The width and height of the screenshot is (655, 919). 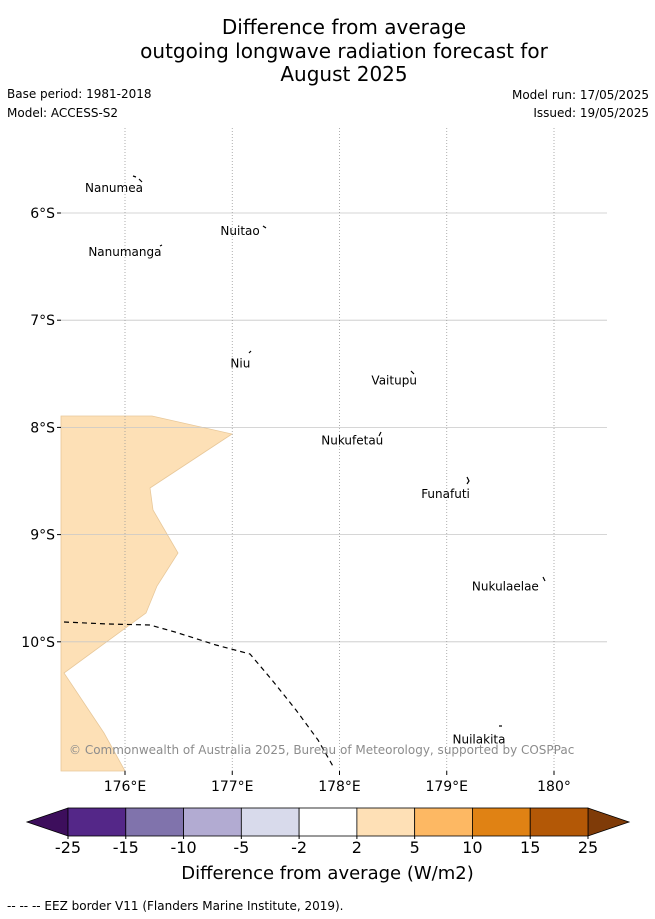 I want to click on island-nukulaelae: Nukulaelae, so click(x=509, y=584).